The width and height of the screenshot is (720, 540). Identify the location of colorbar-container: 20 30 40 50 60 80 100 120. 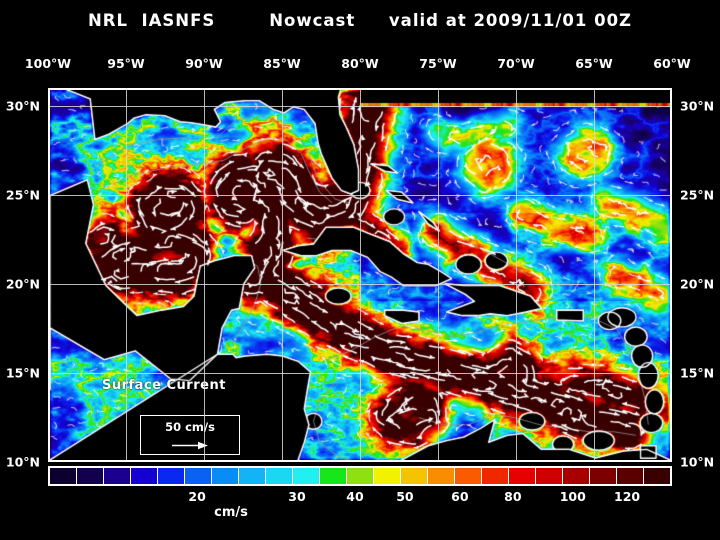
(360, 486).